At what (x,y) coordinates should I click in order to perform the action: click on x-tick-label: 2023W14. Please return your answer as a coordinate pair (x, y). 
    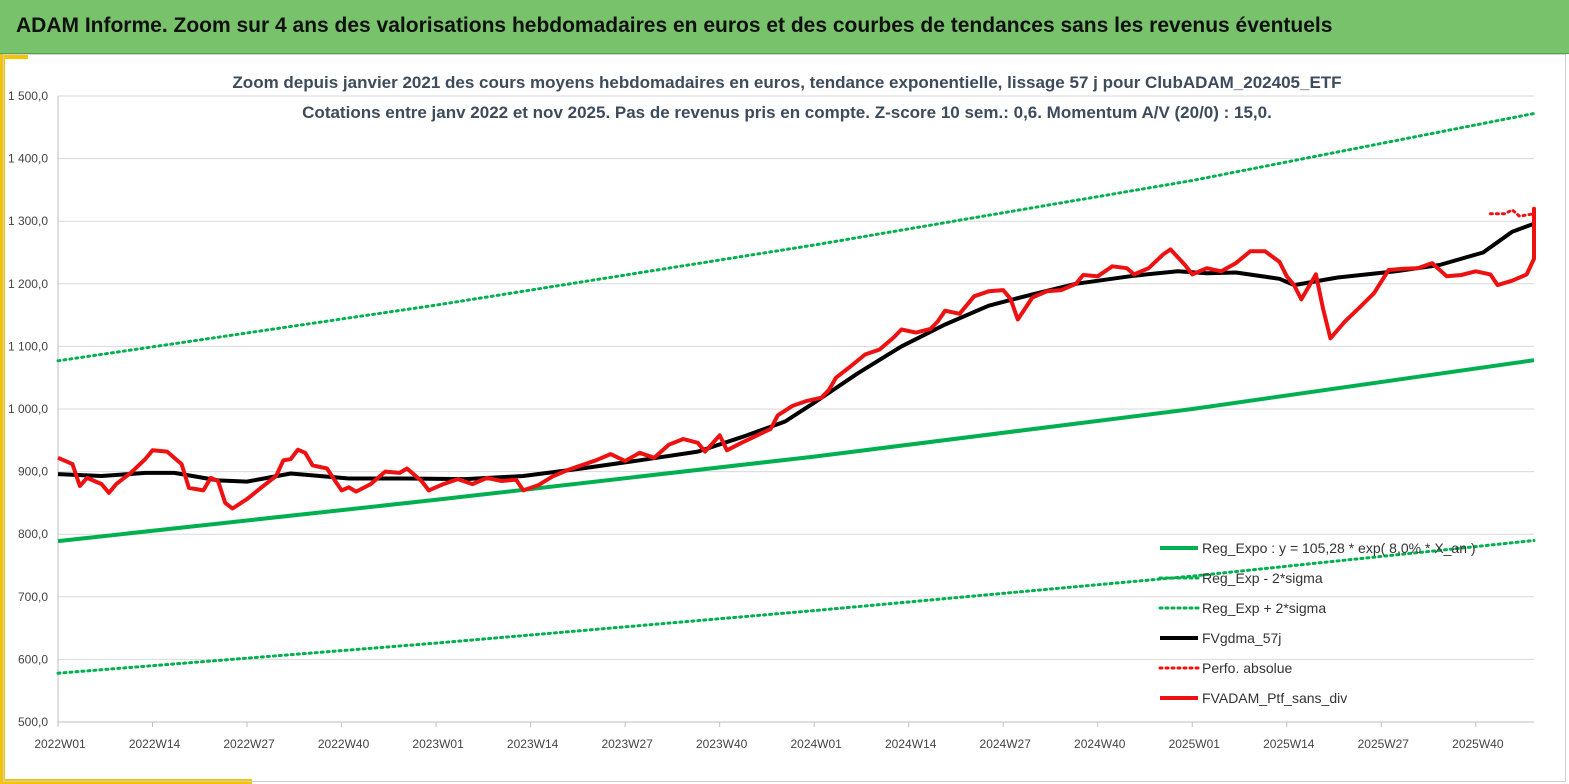
    Looking at the image, I should click on (533, 744).